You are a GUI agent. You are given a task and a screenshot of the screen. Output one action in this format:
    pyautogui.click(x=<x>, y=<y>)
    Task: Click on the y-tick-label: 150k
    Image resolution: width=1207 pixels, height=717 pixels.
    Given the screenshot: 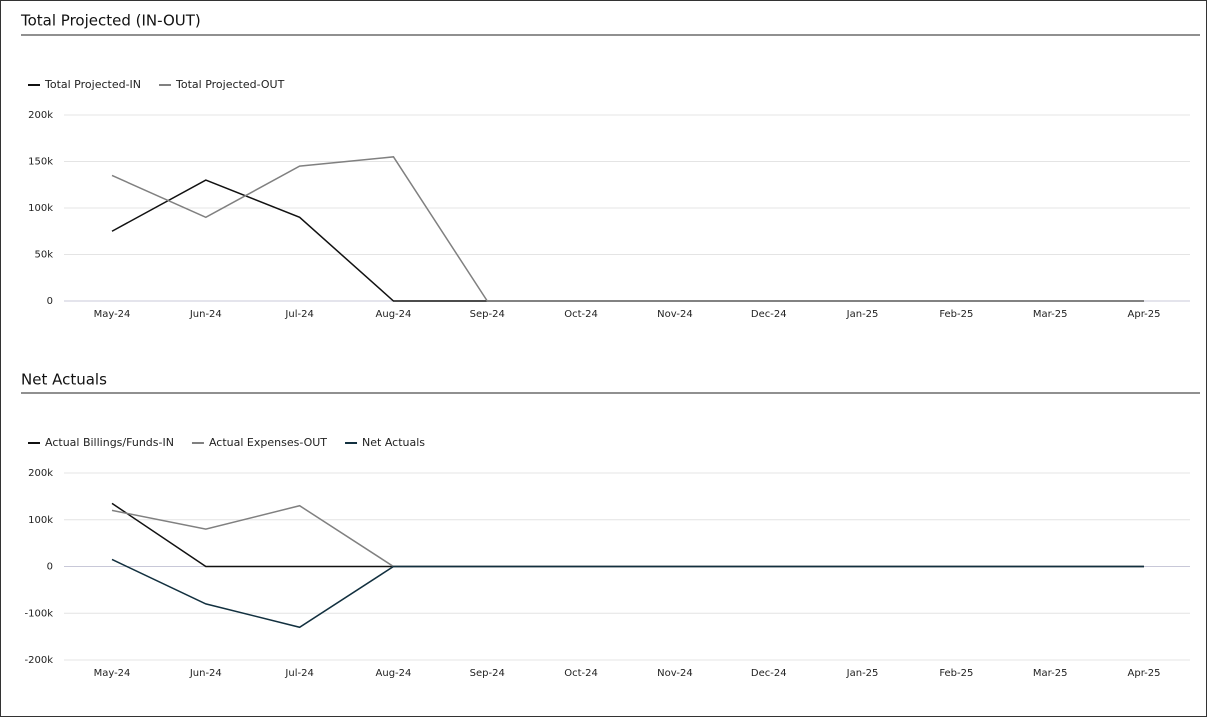 What is the action you would take?
    pyautogui.click(x=40, y=162)
    